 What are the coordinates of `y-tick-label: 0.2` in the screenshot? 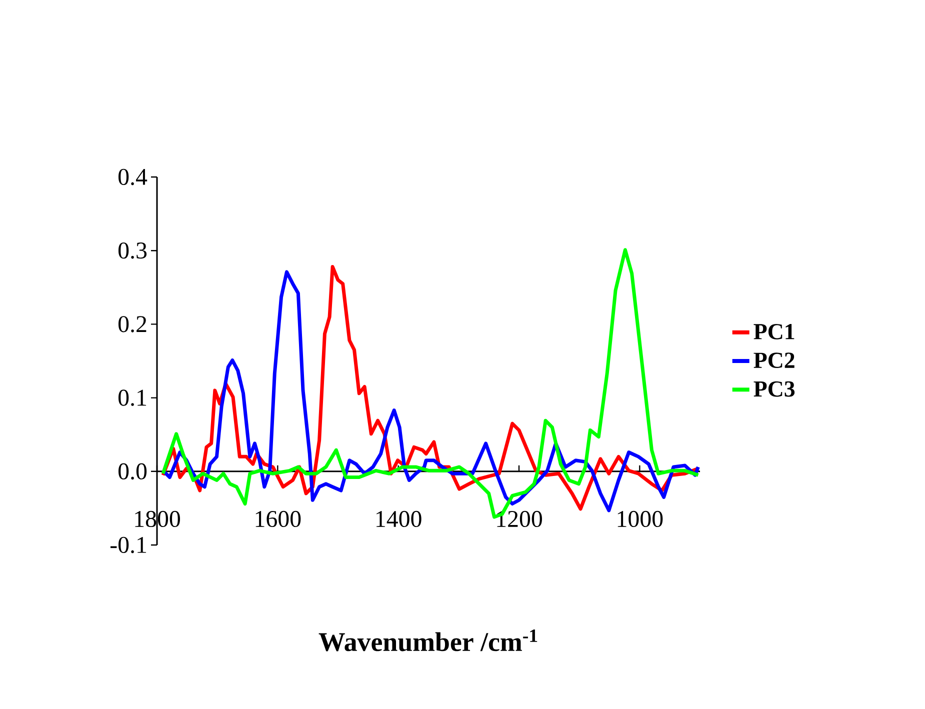 It's located at (132, 324).